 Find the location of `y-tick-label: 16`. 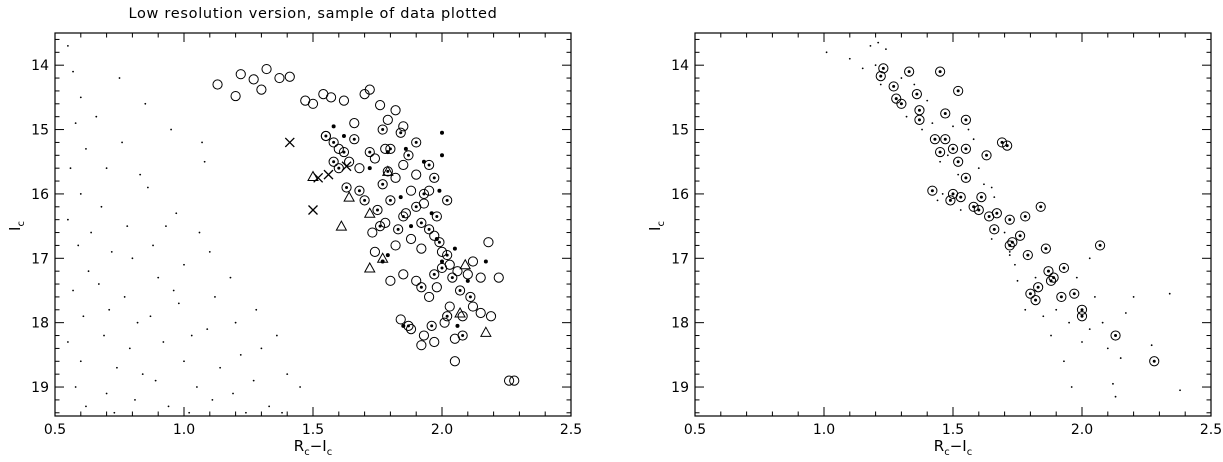

y-tick-label: 16 is located at coordinates (680, 195).